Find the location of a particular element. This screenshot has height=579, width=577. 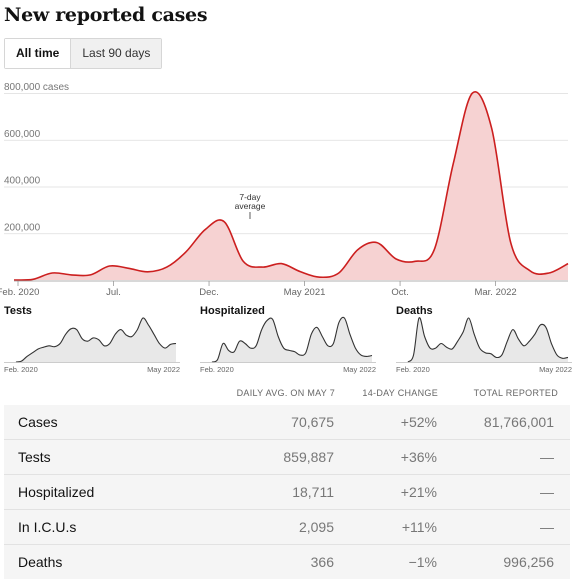

row-name: In I.C.U.s is located at coordinates (47, 527).